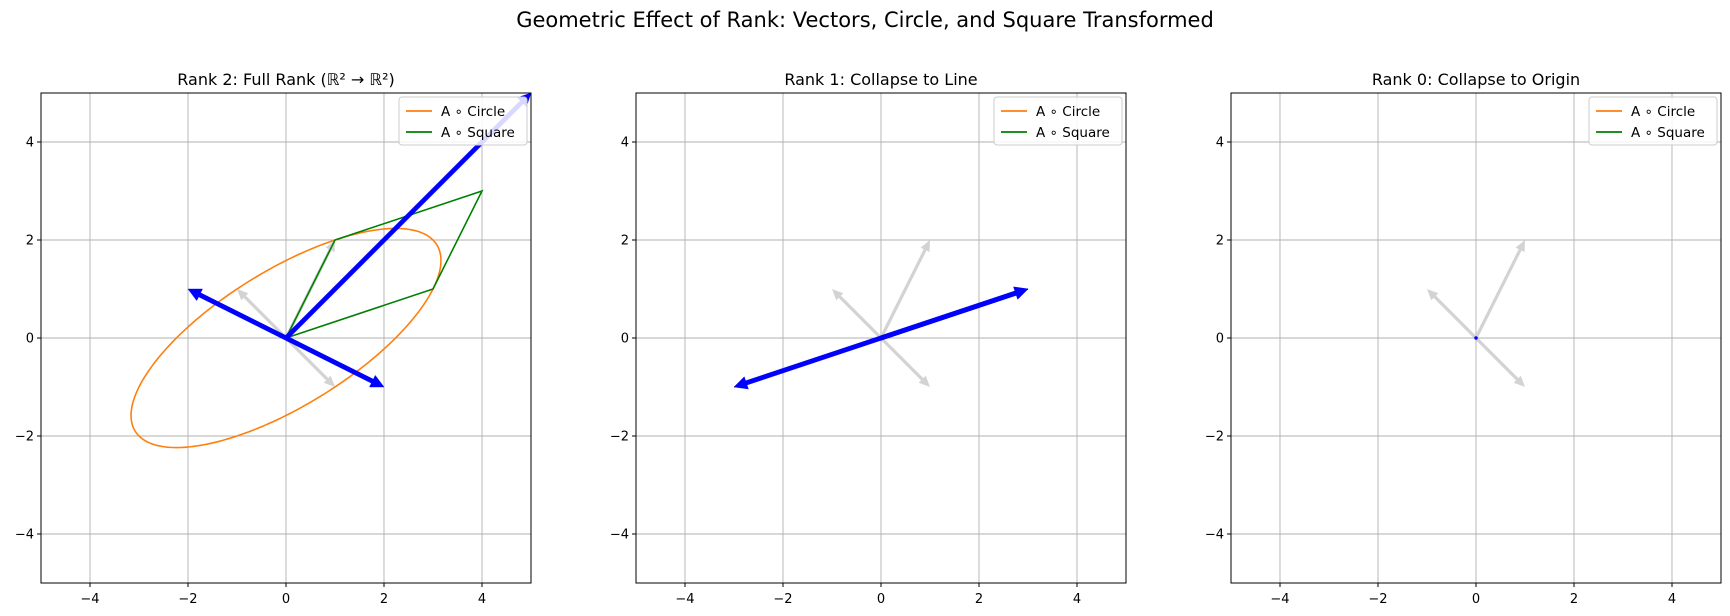  I want to click on panel-title: Rank 0: Collapse to Origin, so click(1476, 79).